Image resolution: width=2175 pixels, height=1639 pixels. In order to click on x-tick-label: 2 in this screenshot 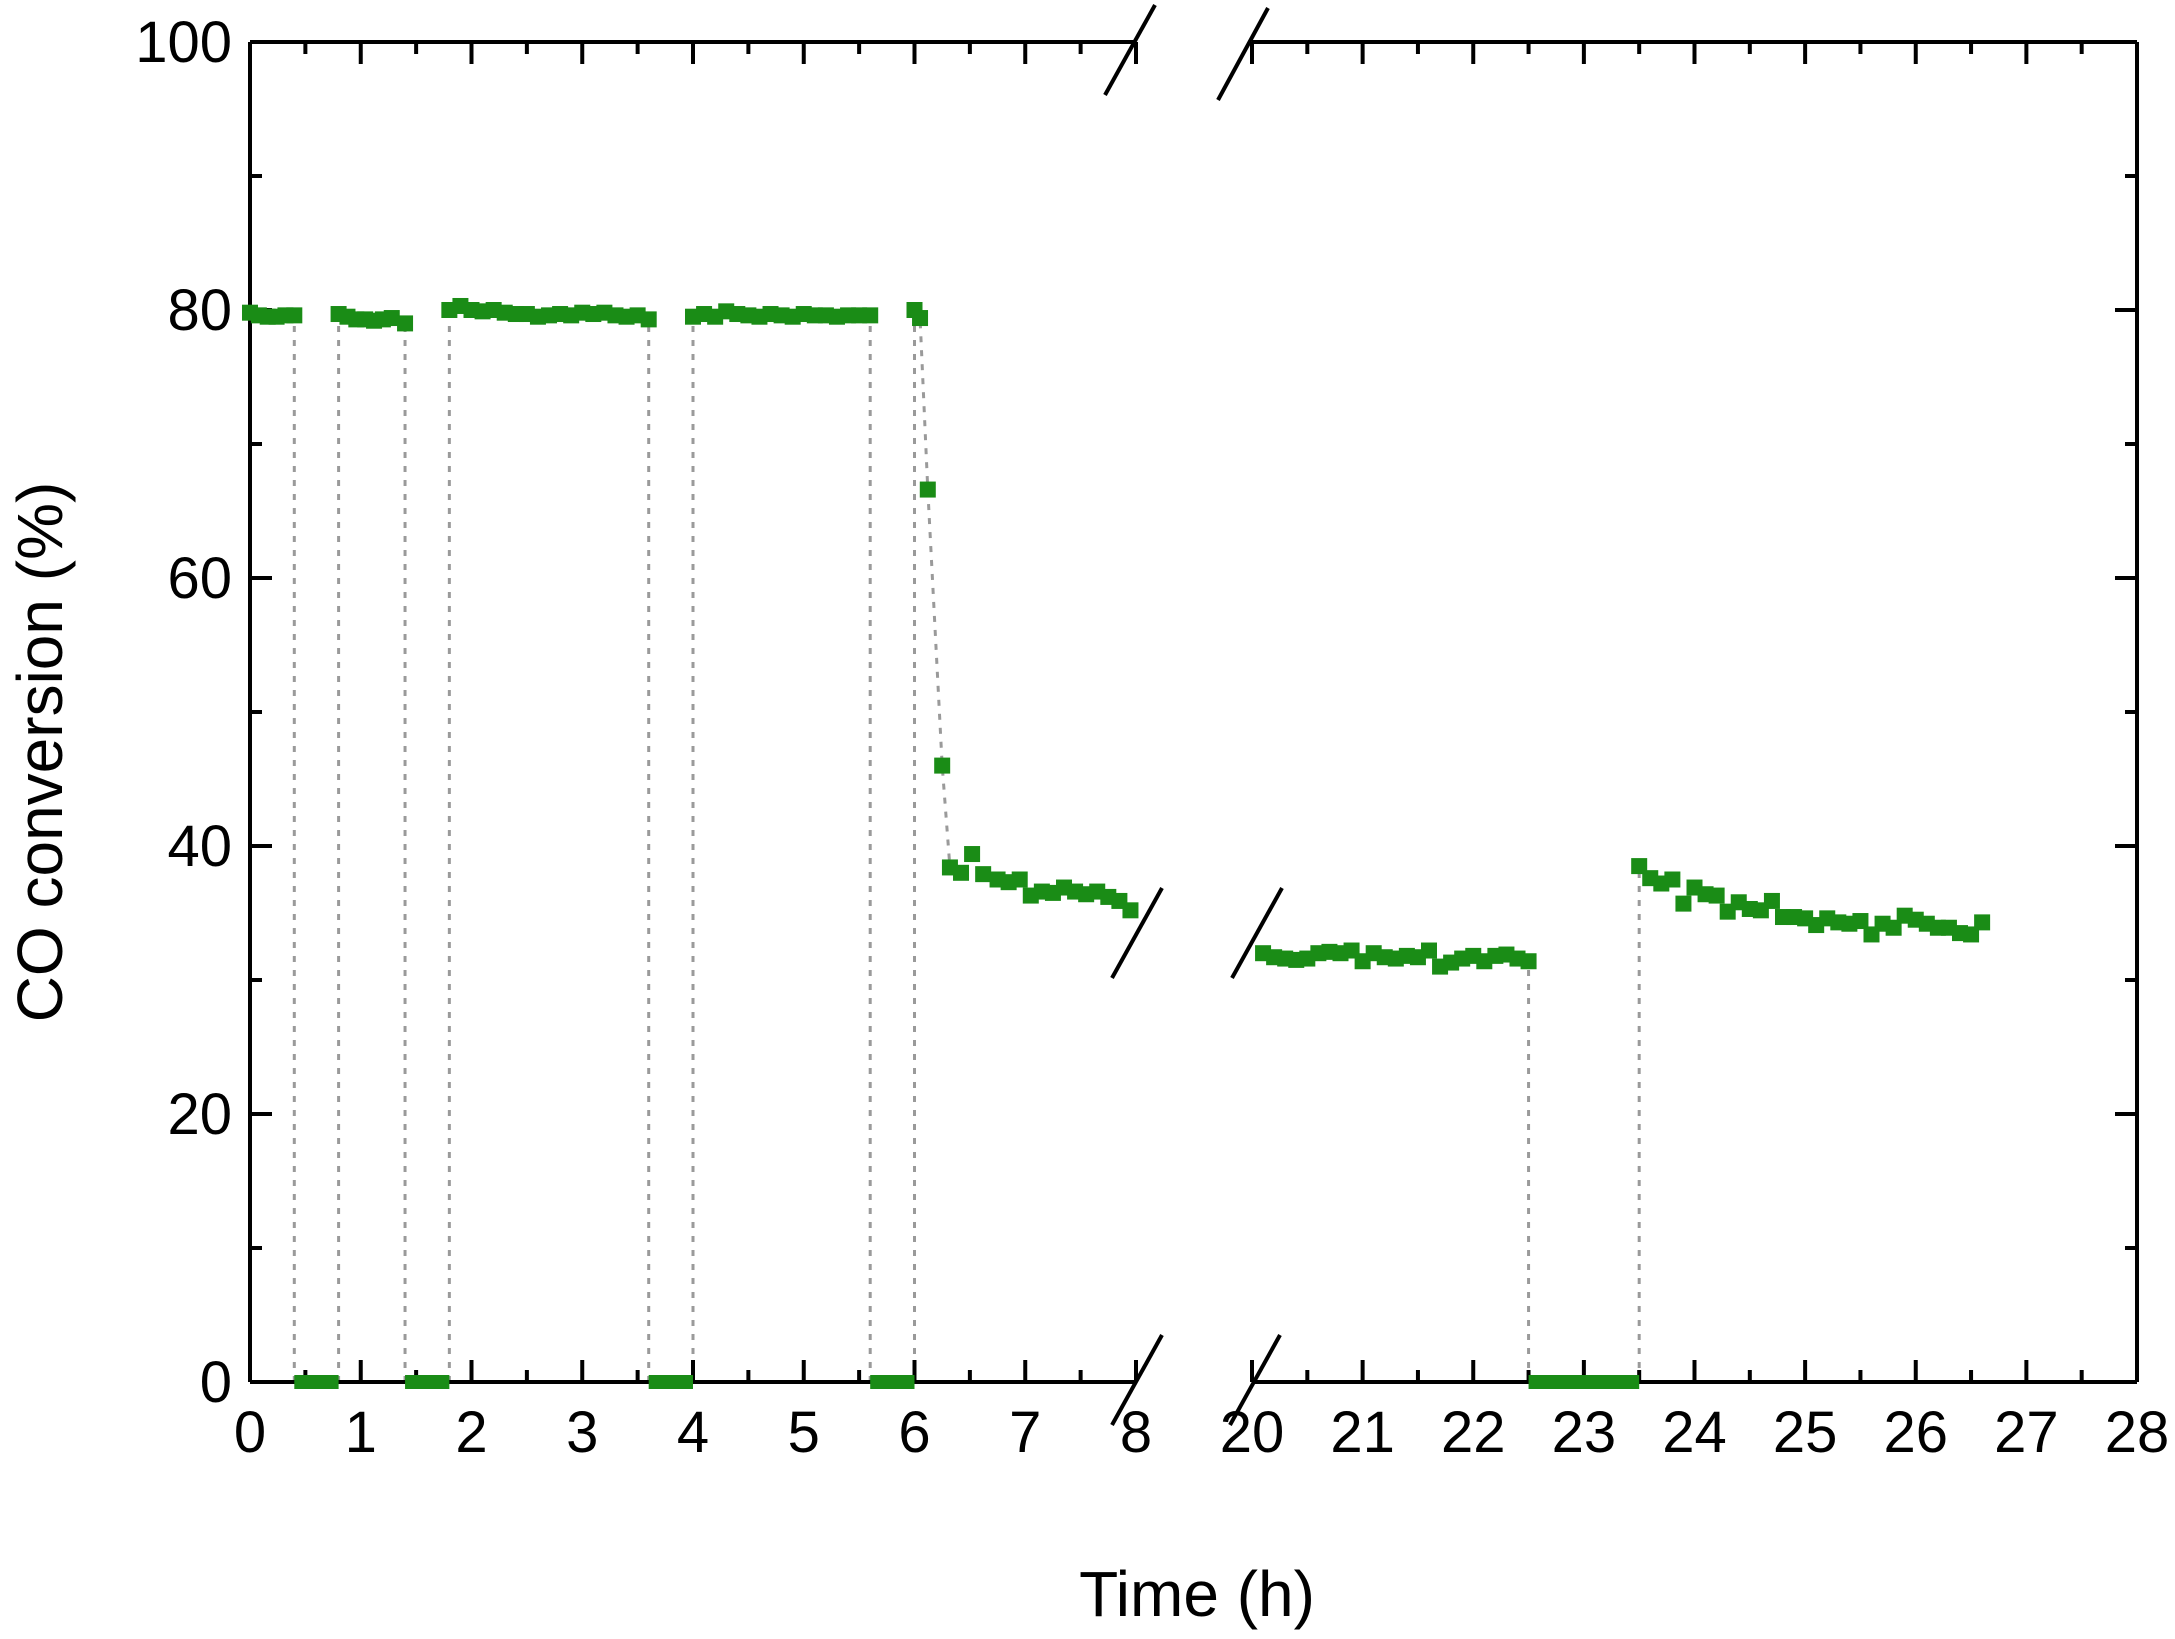, I will do `click(471, 1432)`.